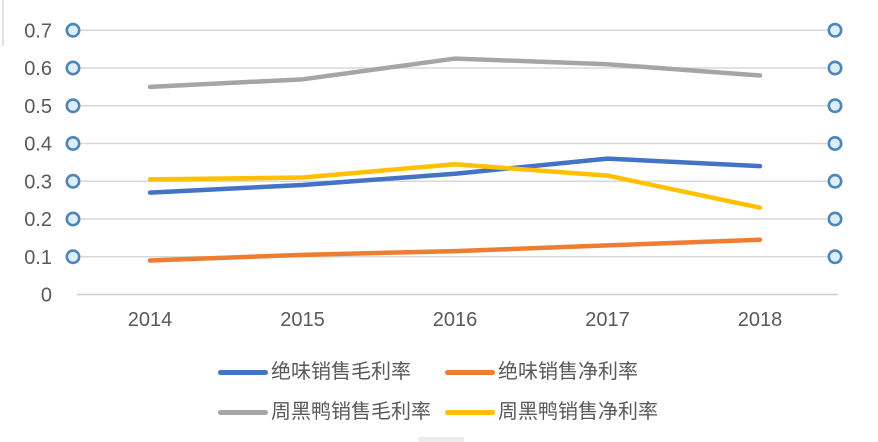 The width and height of the screenshot is (878, 442). I want to click on y-tick-label: 0.4, so click(38, 145).